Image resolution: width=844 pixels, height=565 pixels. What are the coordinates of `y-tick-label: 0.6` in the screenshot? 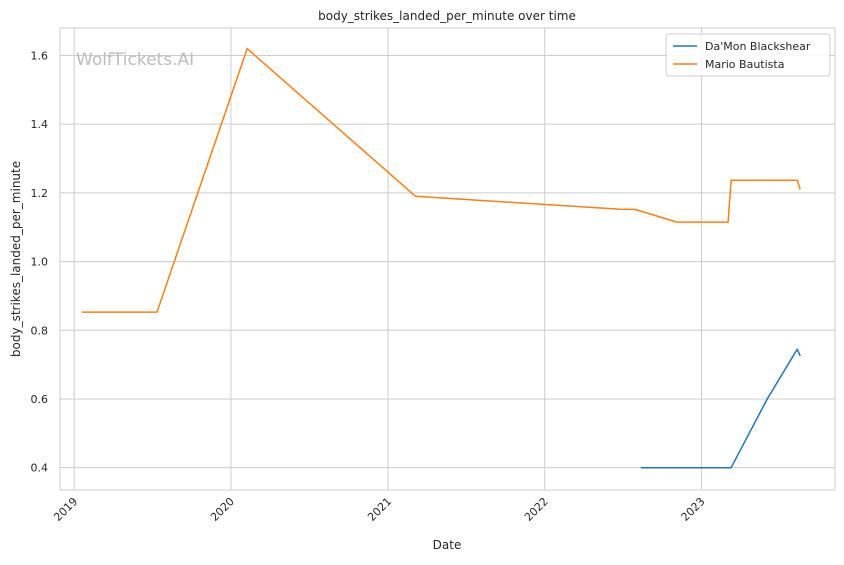 It's located at (40, 399).